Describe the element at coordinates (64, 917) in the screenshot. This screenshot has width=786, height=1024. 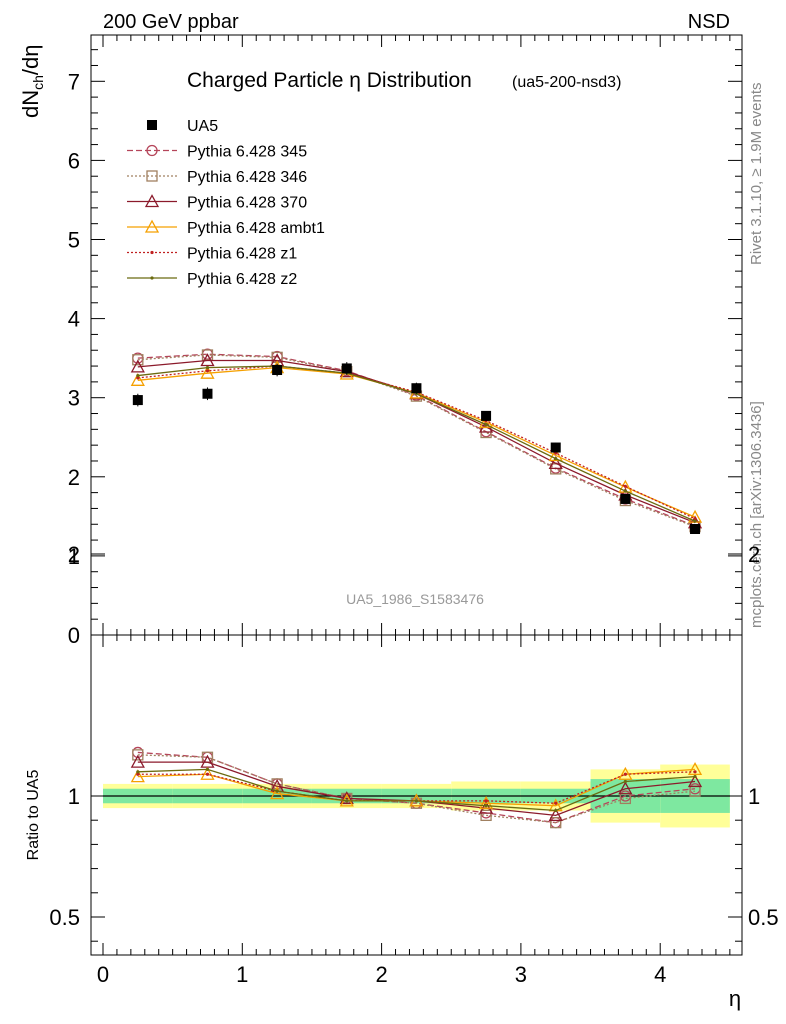
I see `ratio-y-tick-label-left: 0.5` at that location.